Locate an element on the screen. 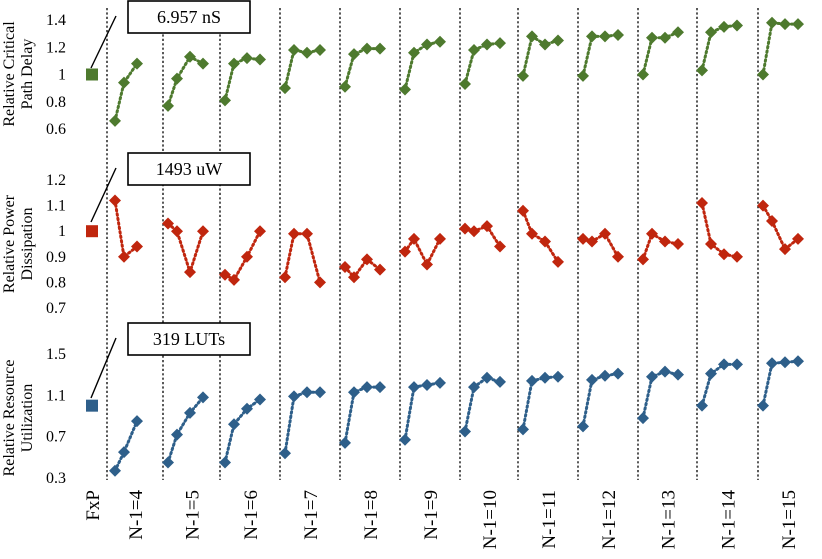 The image size is (822, 559). resource-axis-title: Utilization is located at coordinates (27, 418).